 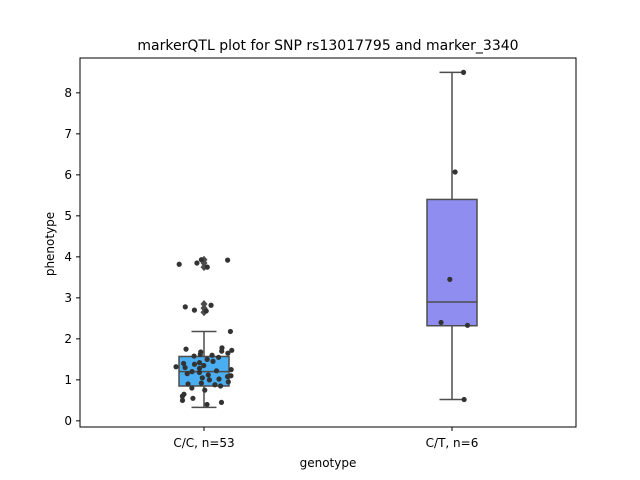 What do you see at coordinates (68, 421) in the screenshot?
I see `y-tick-label: 0` at bounding box center [68, 421].